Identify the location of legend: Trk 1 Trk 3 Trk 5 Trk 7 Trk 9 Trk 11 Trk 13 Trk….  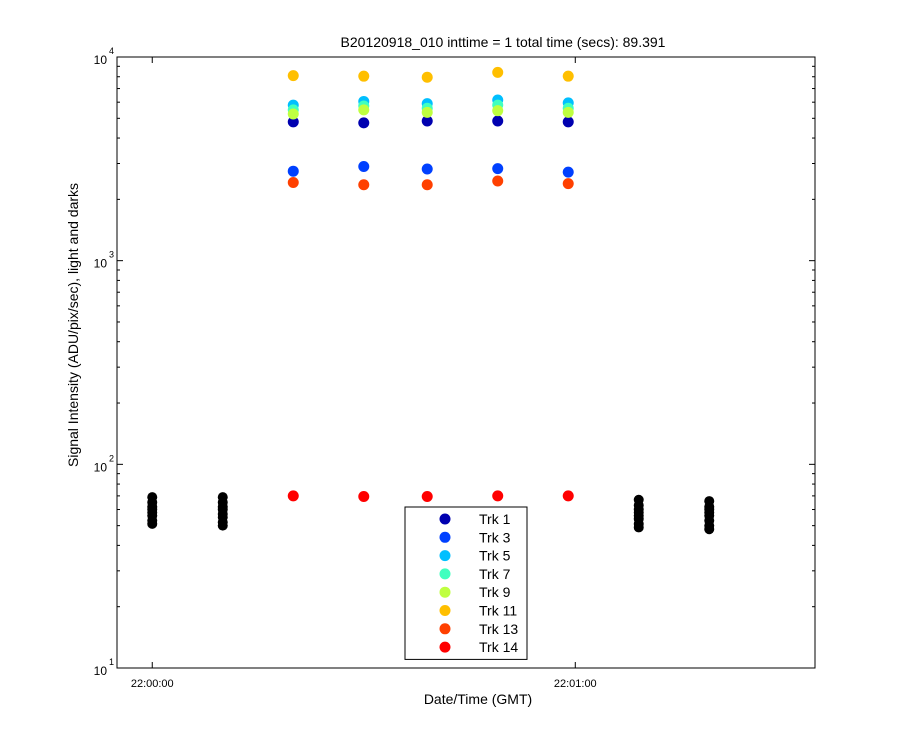
(466, 583).